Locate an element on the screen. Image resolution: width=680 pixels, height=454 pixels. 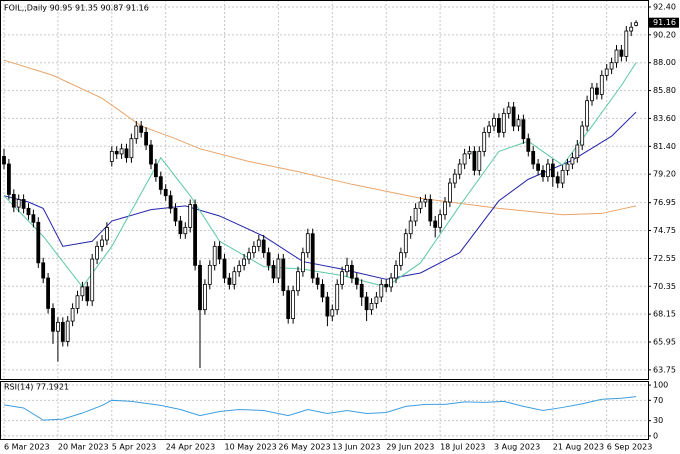
rsi-label: RSI(14) 77.1921 is located at coordinates (36, 387).